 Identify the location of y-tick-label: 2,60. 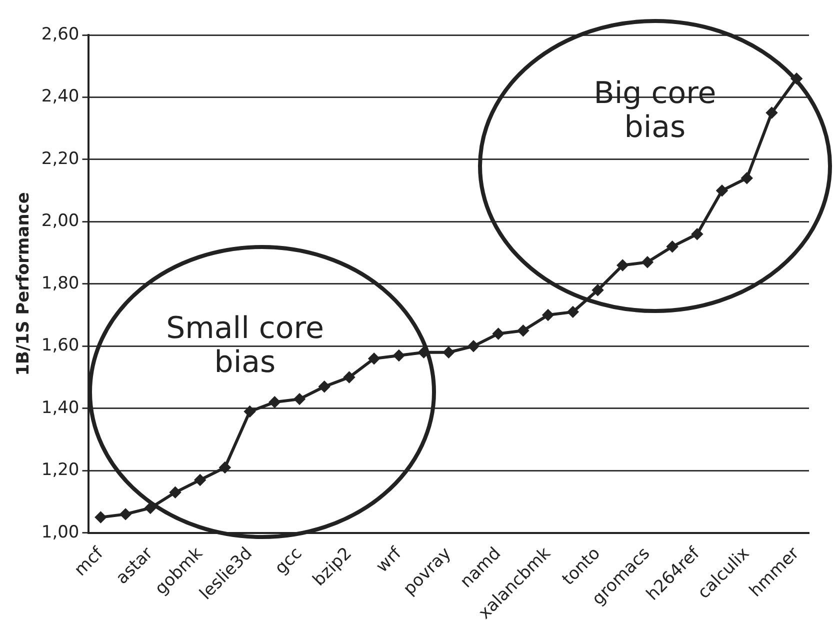
(60, 34).